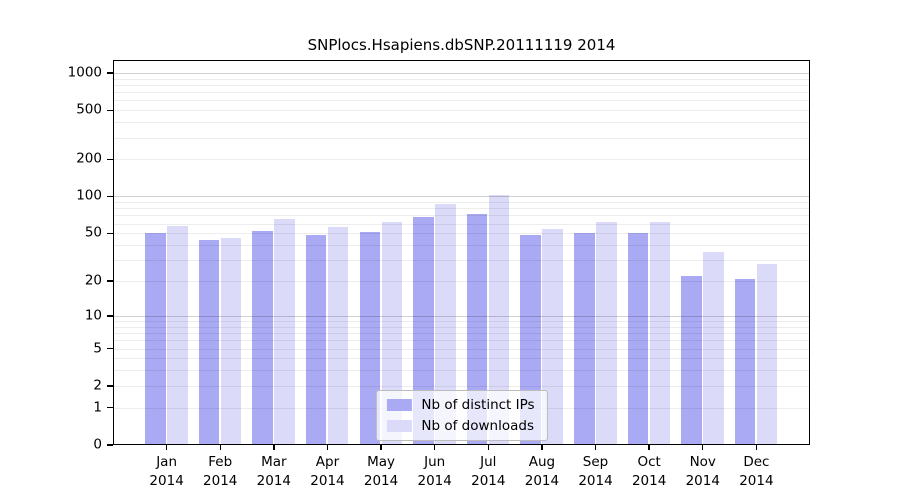 The height and width of the screenshot is (500, 900). I want to click on month-label: Jul, so click(488, 462).